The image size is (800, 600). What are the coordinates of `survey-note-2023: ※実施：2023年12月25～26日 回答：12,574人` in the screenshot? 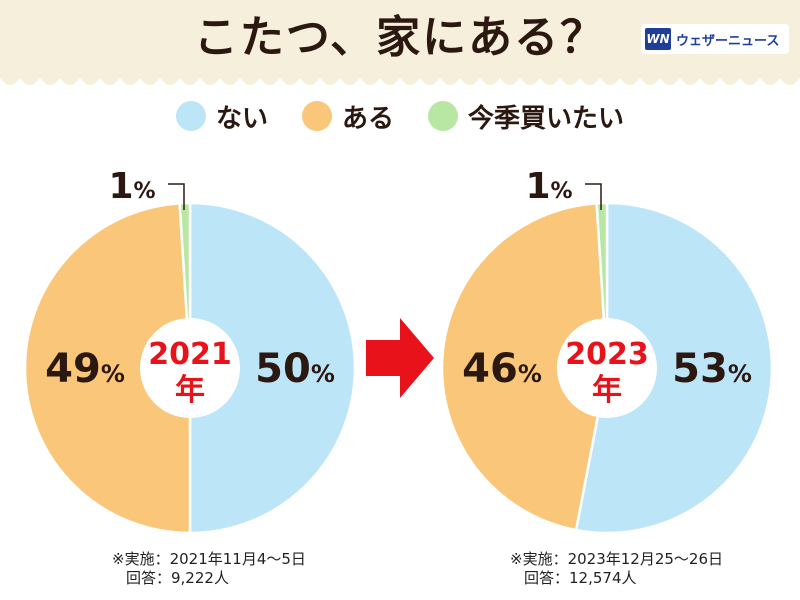 It's located at (616, 569).